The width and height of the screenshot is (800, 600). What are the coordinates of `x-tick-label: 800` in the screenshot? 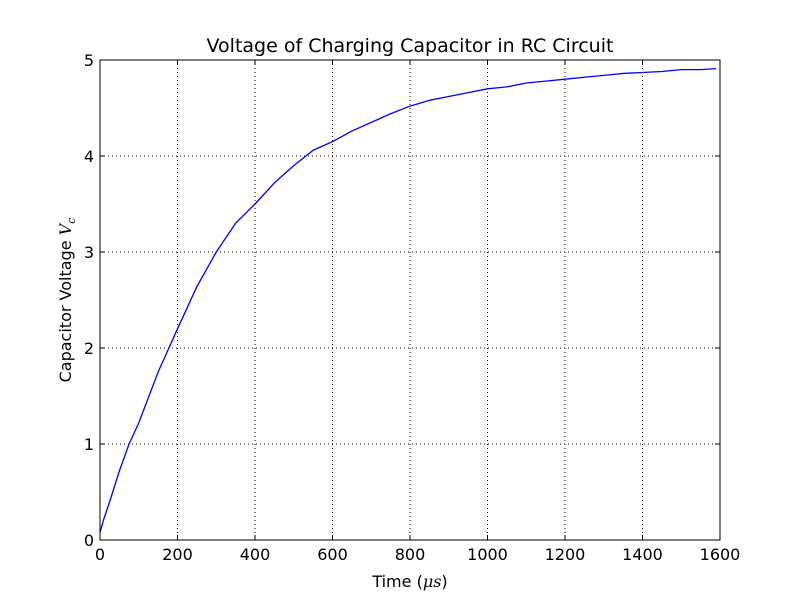 It's located at (410, 554).